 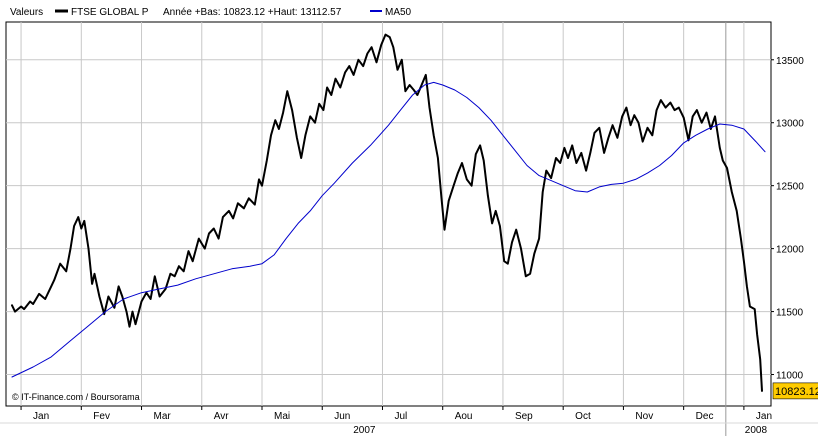 I want to click on last-value-badge: 10823.12, so click(x=795, y=391).